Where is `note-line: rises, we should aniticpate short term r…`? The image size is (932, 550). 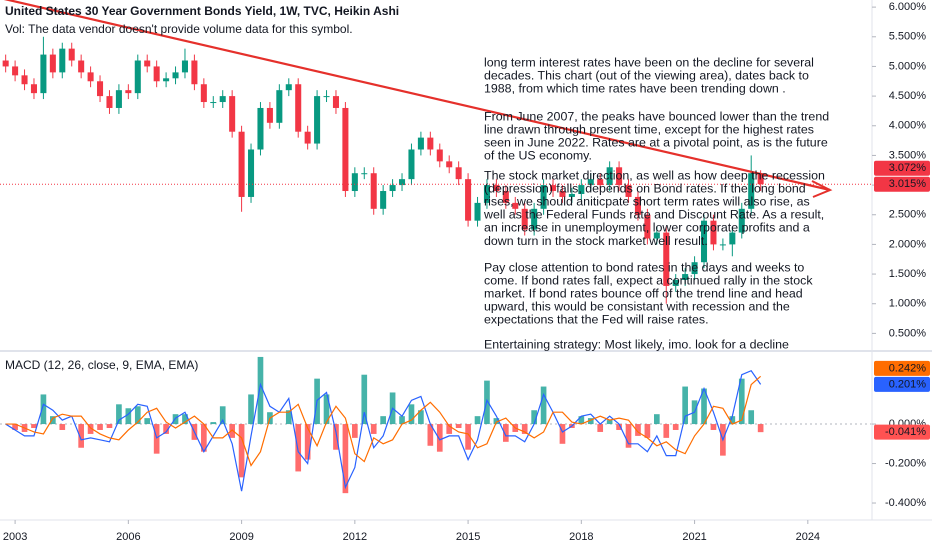 note-line: rises, we should aniticpate short term r… is located at coordinates (647, 201).